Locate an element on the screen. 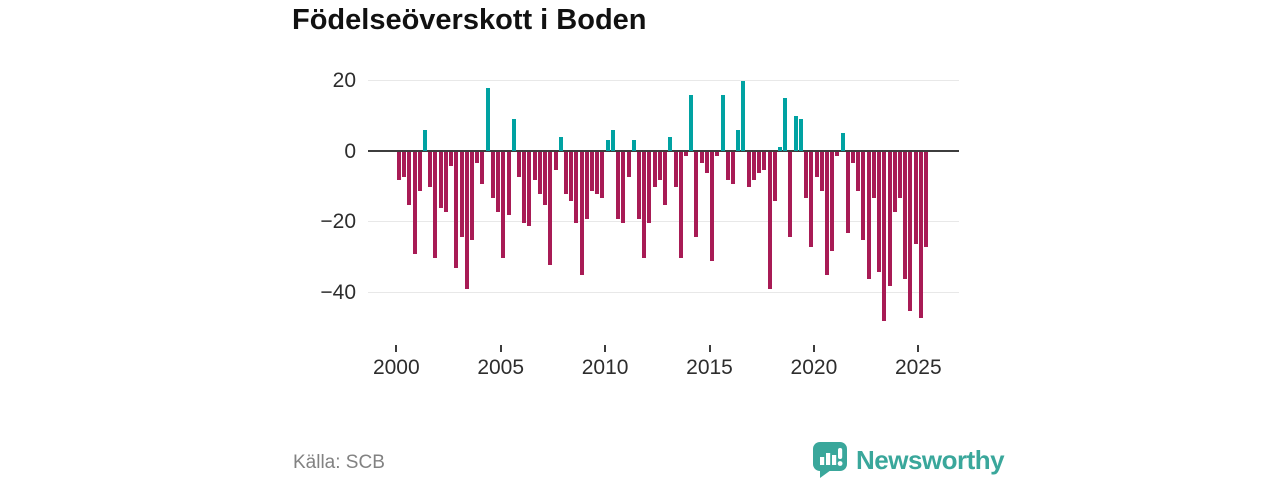 The image size is (1280, 480). bar-2021Q3 is located at coordinates (847, 193).